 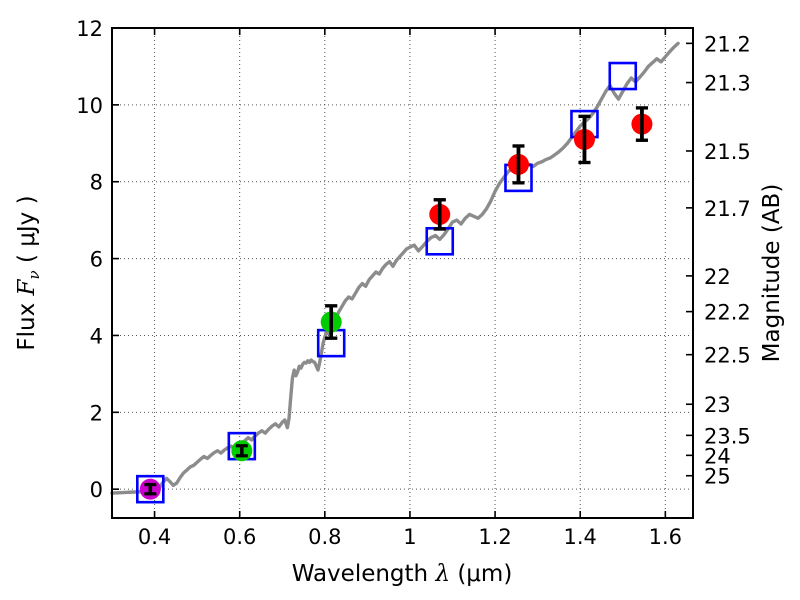 What do you see at coordinates (717, 277) in the screenshot?
I see `y2-tick-label: 22` at bounding box center [717, 277].